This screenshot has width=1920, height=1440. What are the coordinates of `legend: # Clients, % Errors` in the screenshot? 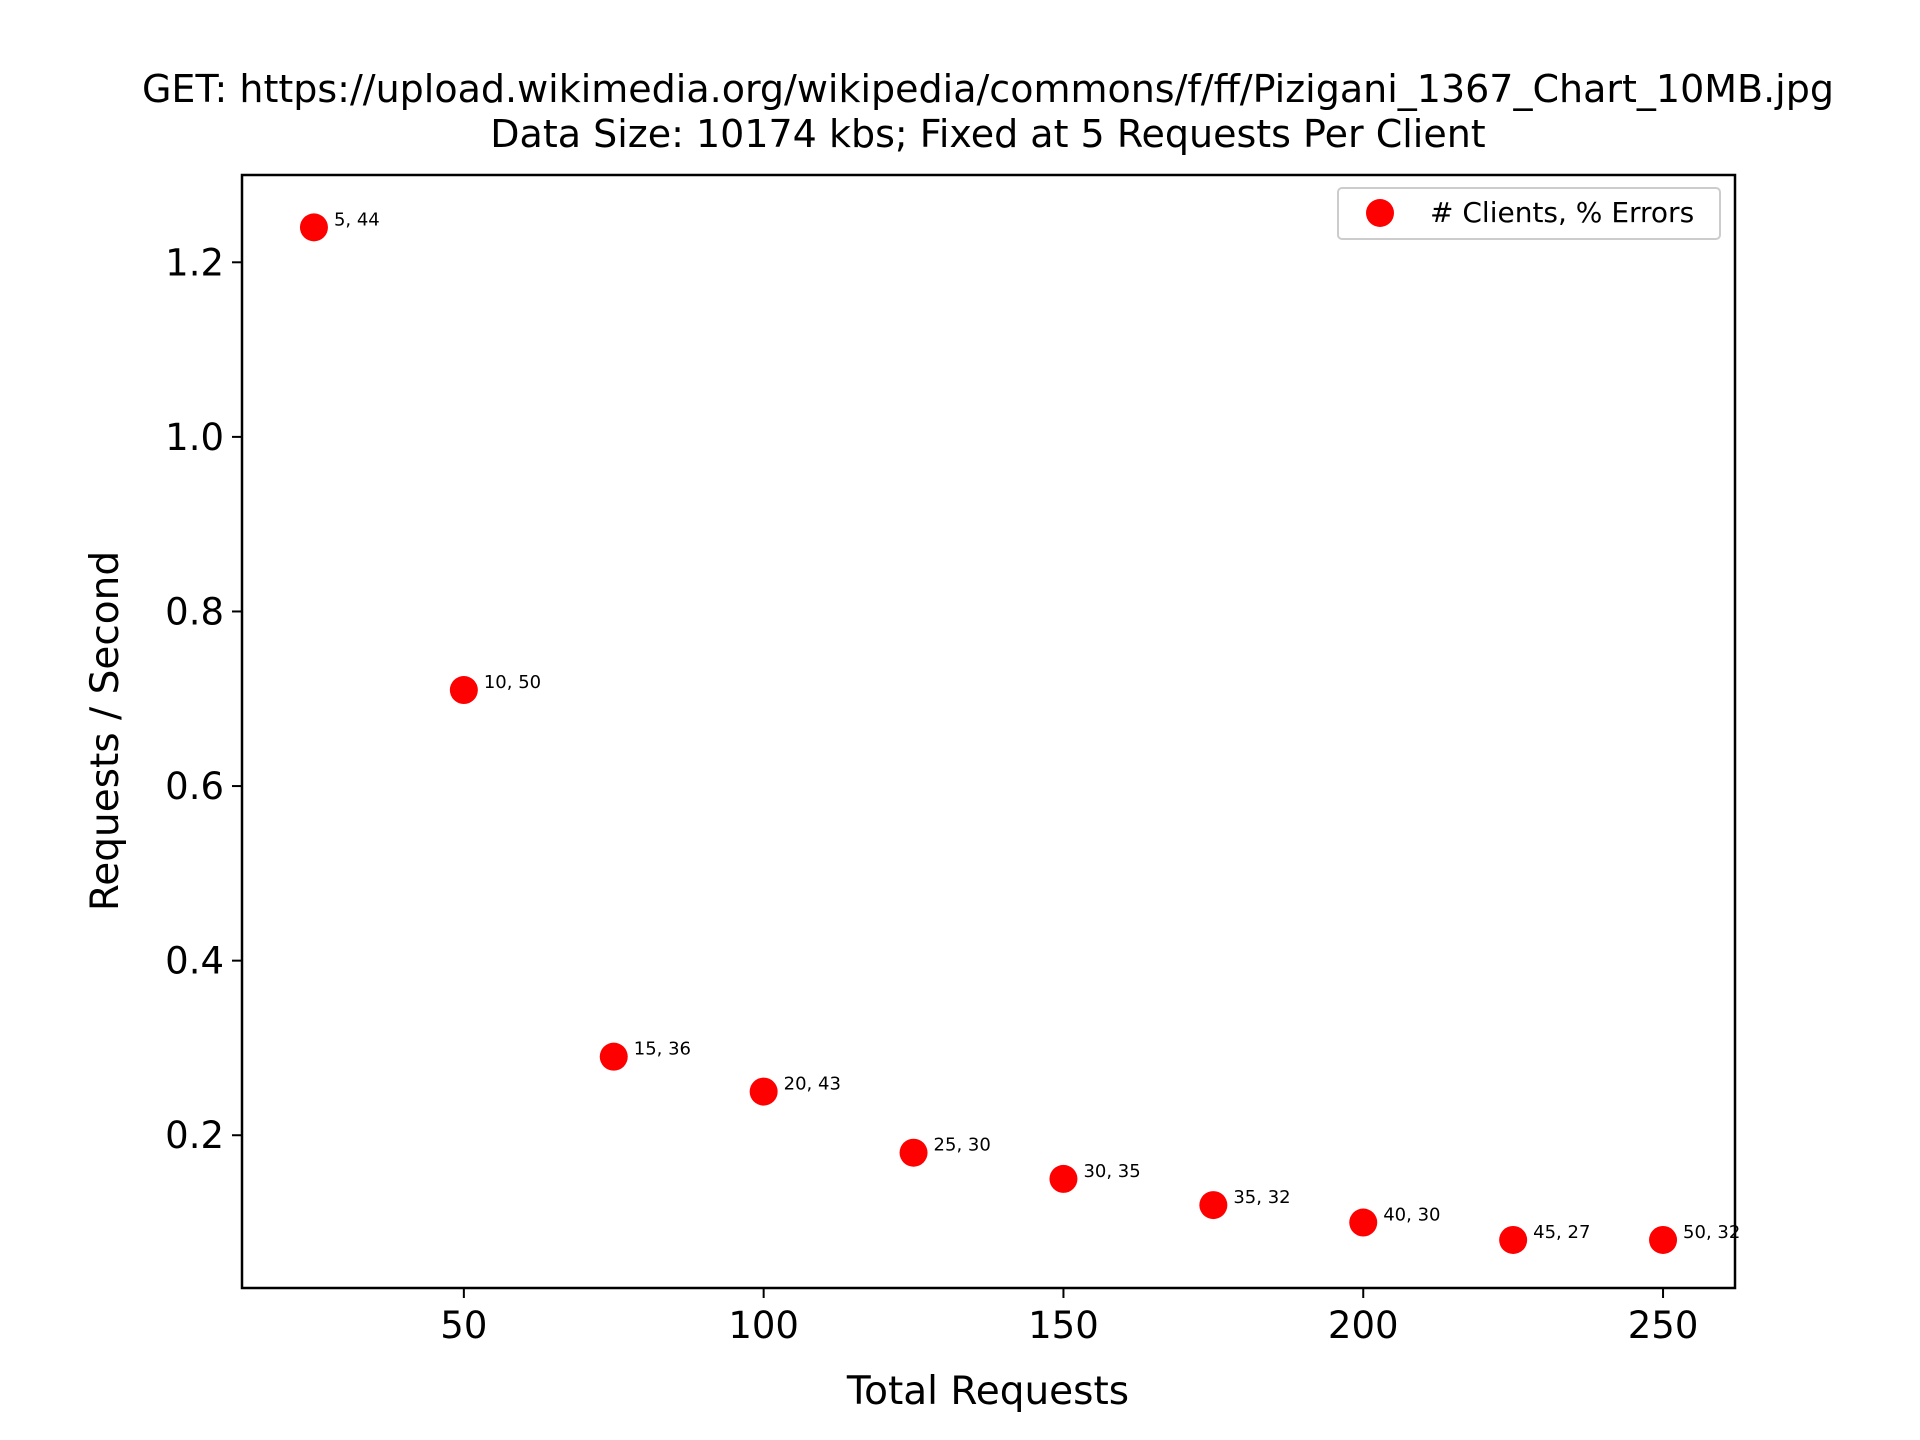 It's located at (1529, 213).